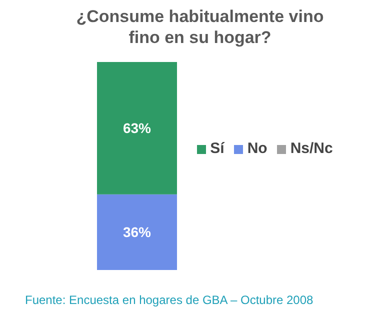 Image resolution: width=374 pixels, height=324 pixels. What do you see at coordinates (200, 27) in the screenshot?
I see `chart-title: ¿Consume habitualmente vino fino en su hogar?` at bounding box center [200, 27].